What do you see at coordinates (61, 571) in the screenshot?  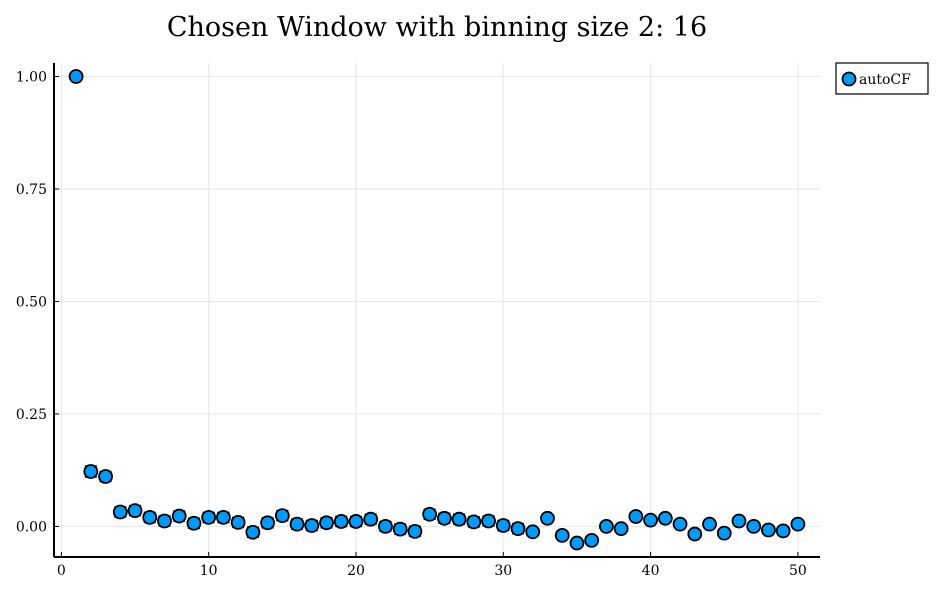 I see `x-tick-label: 0` at bounding box center [61, 571].